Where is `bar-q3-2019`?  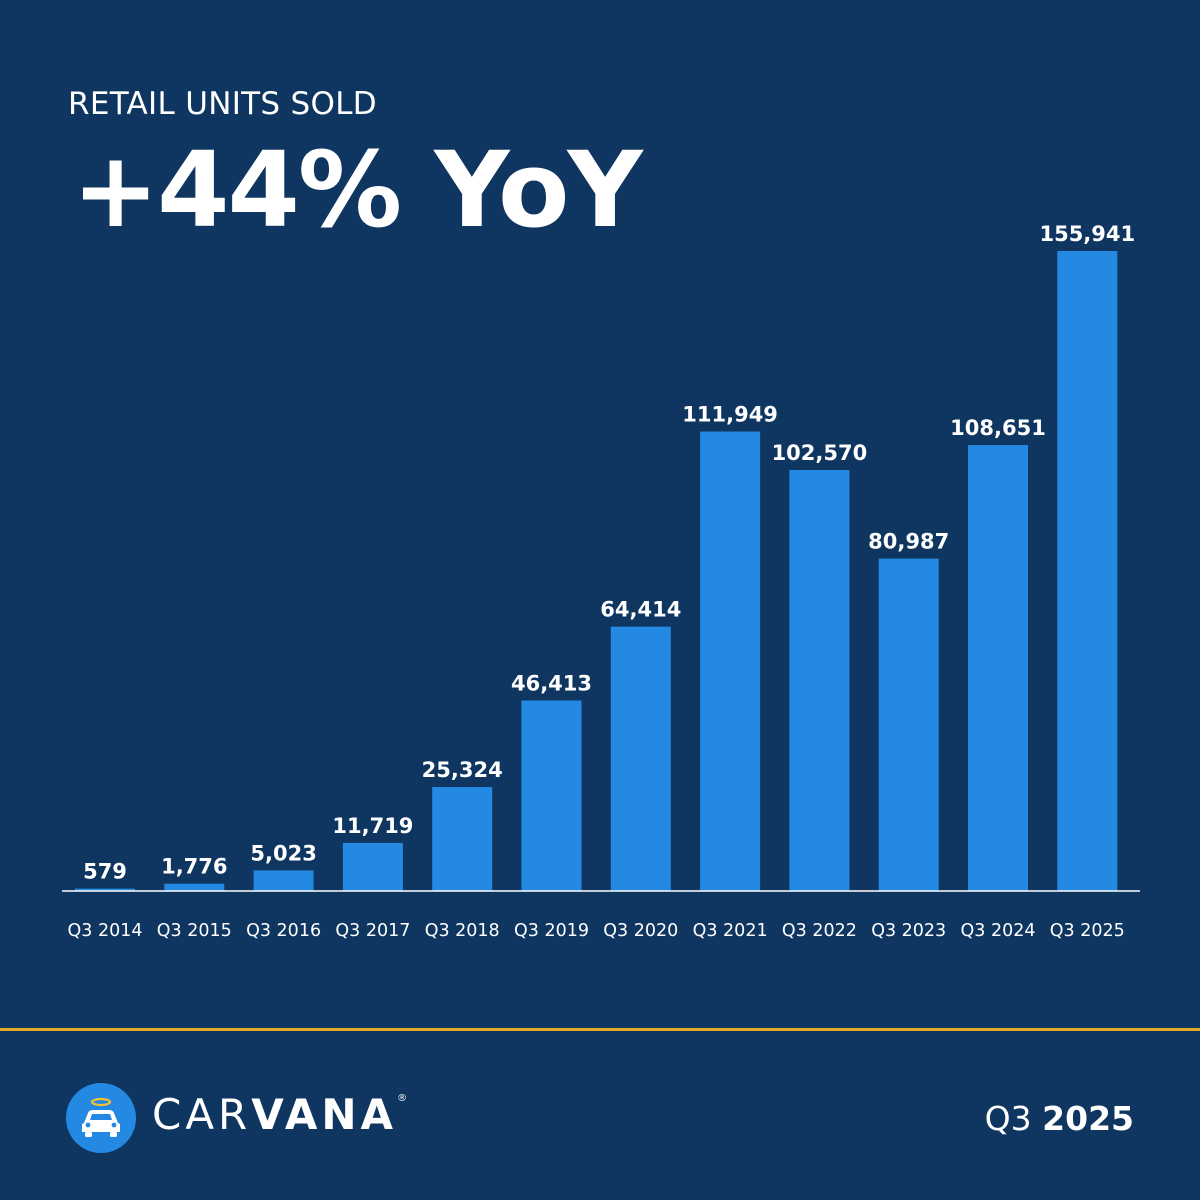
bar-q3-2019 is located at coordinates (551, 795).